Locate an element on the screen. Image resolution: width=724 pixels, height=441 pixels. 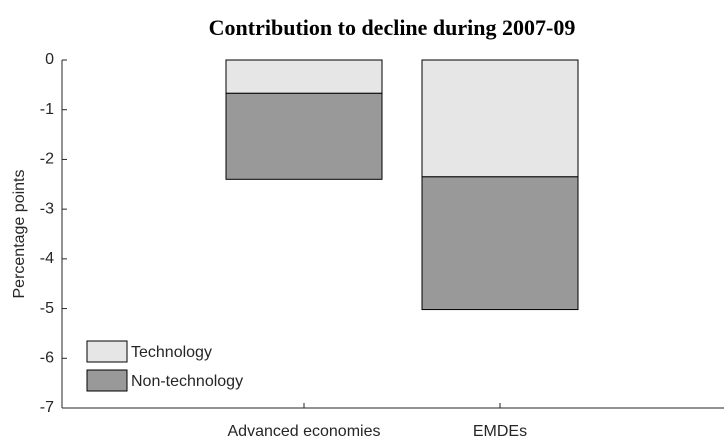
legend-label: Non-technology is located at coordinates (187, 381).